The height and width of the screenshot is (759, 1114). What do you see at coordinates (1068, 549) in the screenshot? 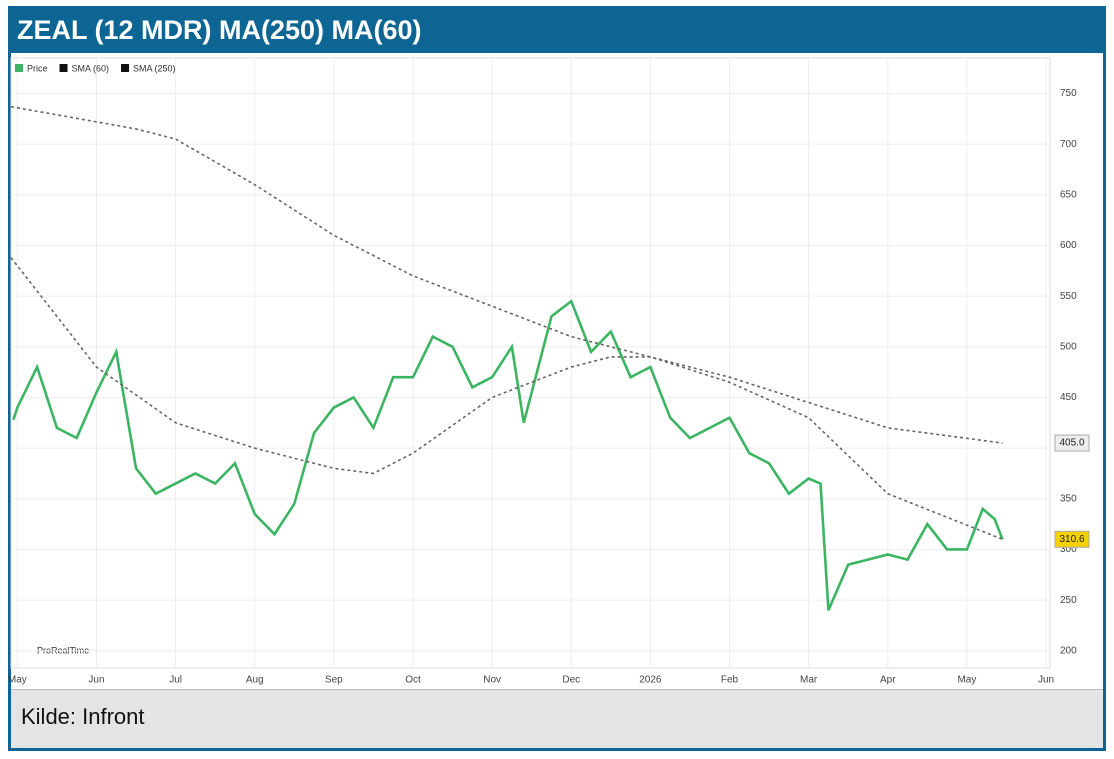
I see `y-tick-label: 300` at bounding box center [1068, 549].